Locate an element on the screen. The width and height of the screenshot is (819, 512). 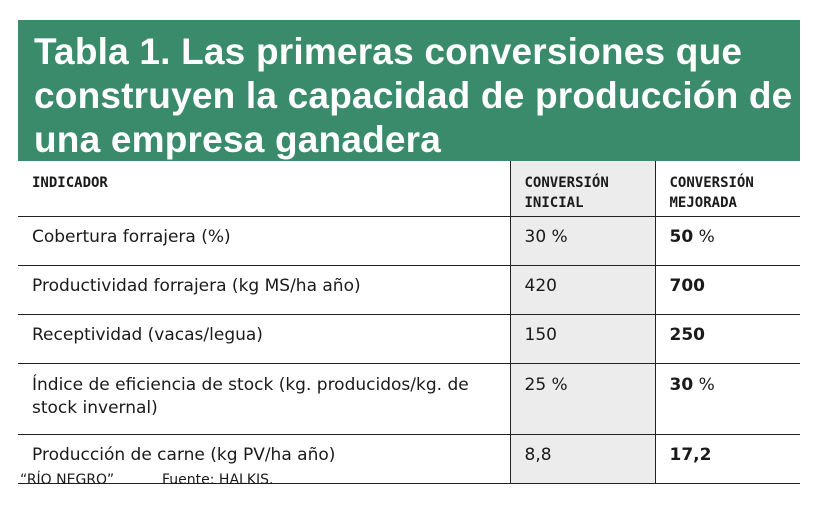
improved: 700 is located at coordinates (727, 290).